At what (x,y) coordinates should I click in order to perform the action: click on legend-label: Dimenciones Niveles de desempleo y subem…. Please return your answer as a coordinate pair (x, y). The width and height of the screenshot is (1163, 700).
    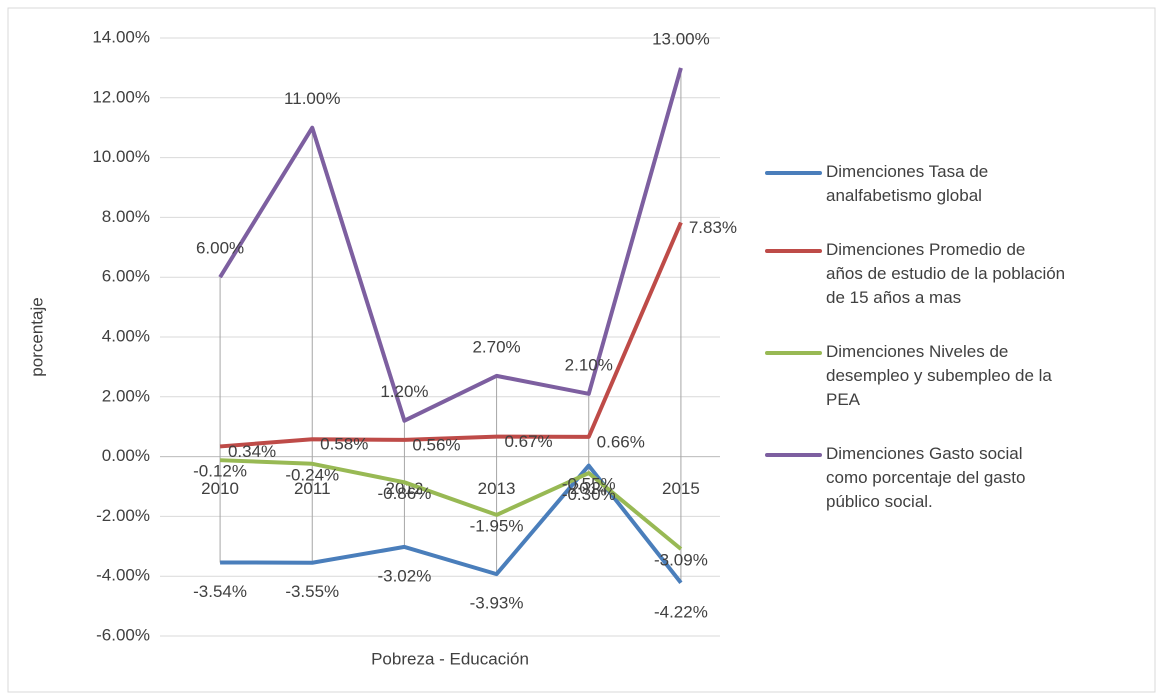
    Looking at the image, I should click on (939, 375).